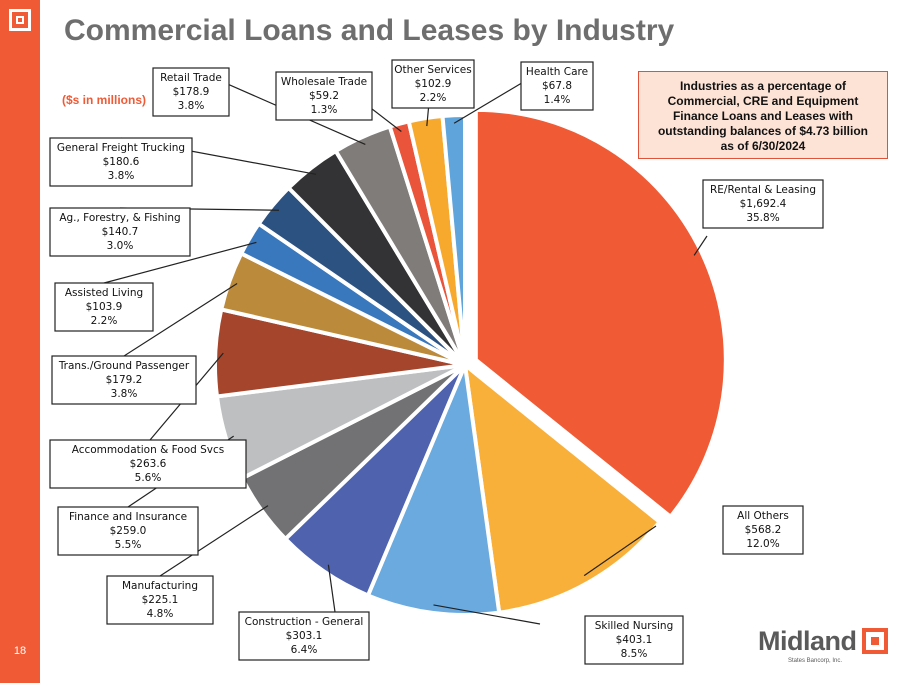 Image resolution: width=911 pixels, height=683 pixels. Describe the element at coordinates (815, 661) in the screenshot. I see `brand-subtitle: States Bancorp, Inc.` at that location.